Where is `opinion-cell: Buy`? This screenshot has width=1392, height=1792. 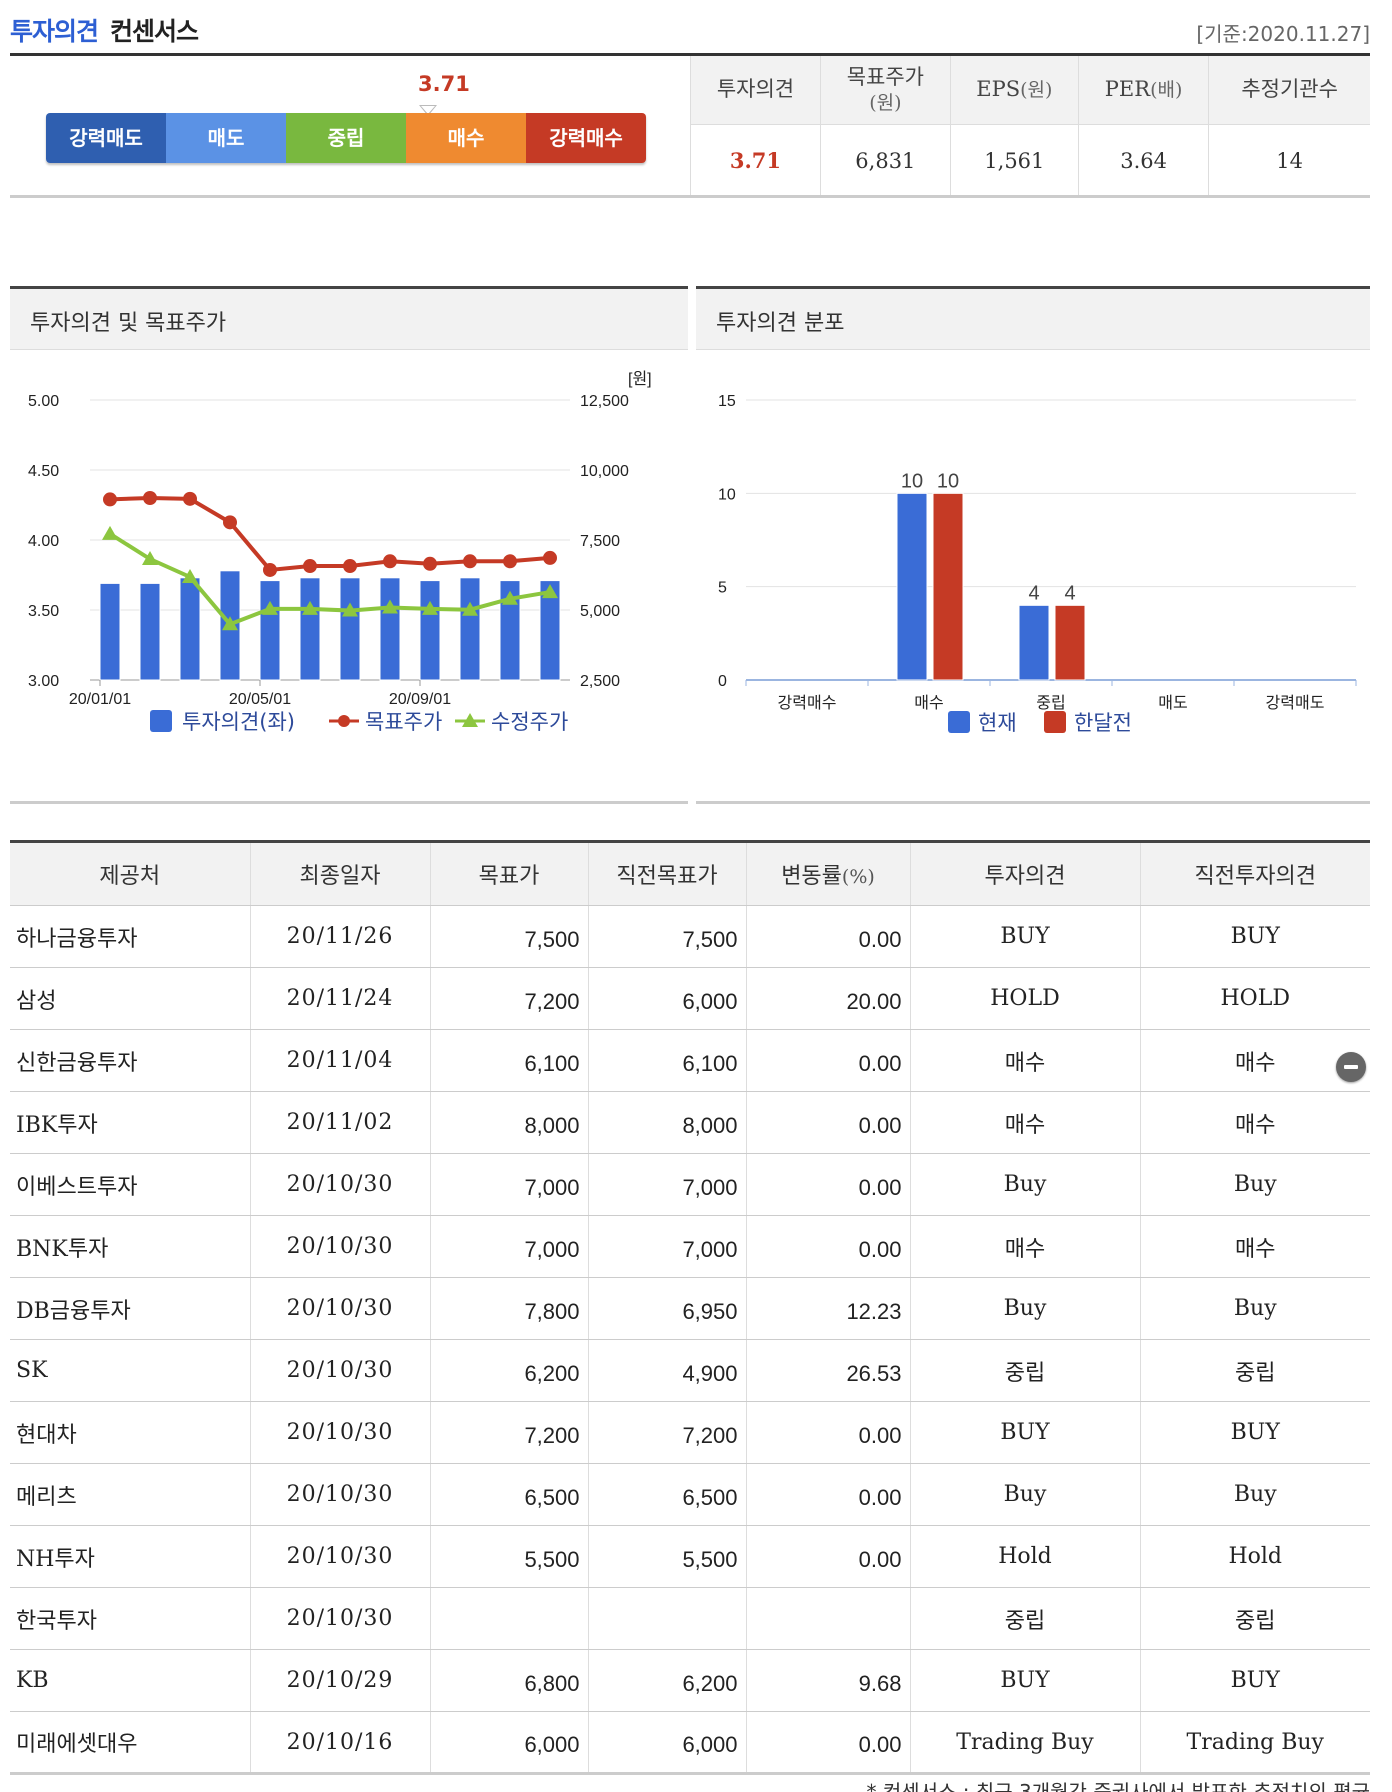
opinion-cell: Buy is located at coordinates (1024, 1184).